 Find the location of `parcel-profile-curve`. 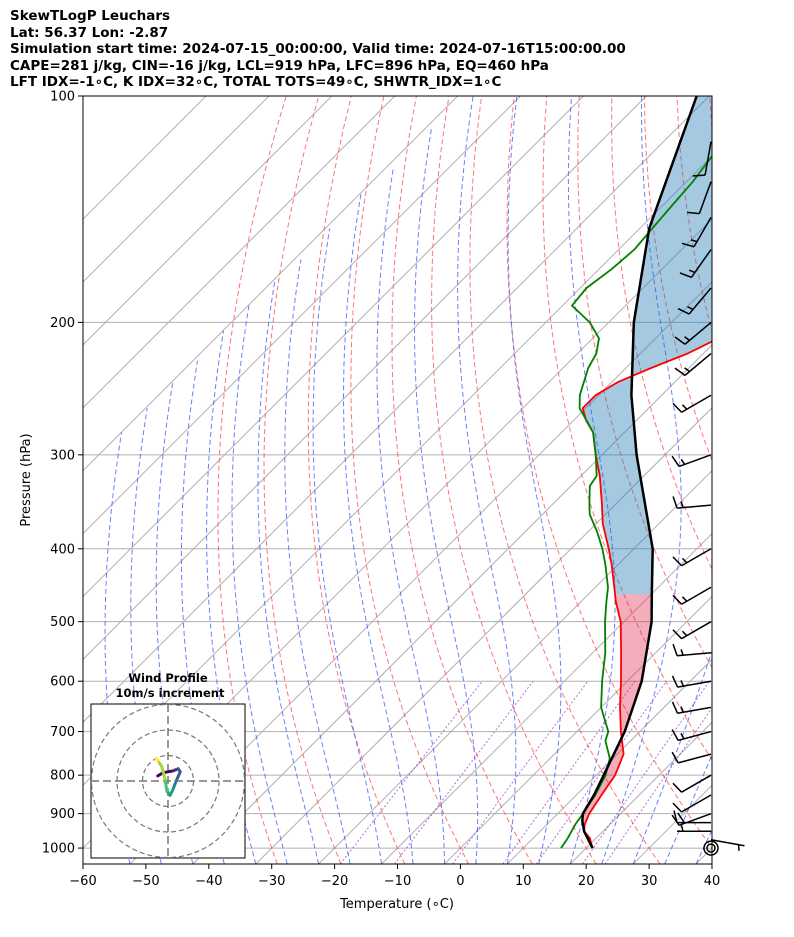

parcel-profile-curve is located at coordinates (639, 472).